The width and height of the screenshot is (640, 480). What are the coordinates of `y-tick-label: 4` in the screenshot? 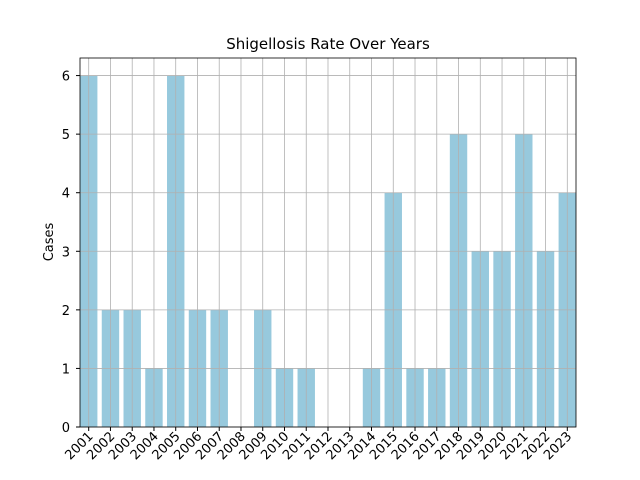 It's located at (66, 194).